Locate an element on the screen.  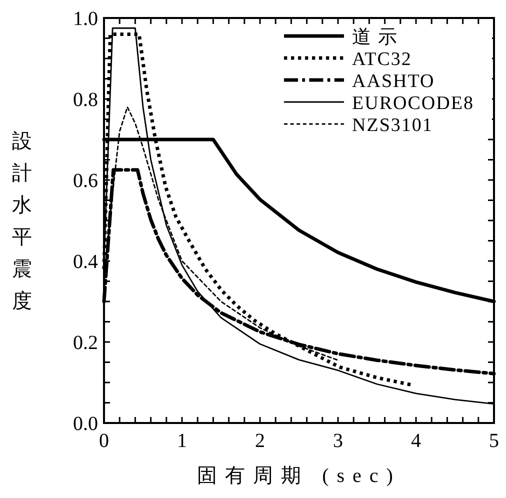
y-tick-label: 0.8 is located at coordinates (85, 100).